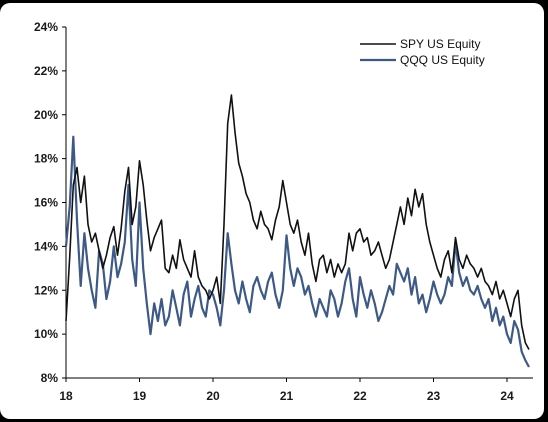 The width and height of the screenshot is (548, 422). Describe the element at coordinates (213, 396) in the screenshot. I see `x-tick-label: 20` at that location.